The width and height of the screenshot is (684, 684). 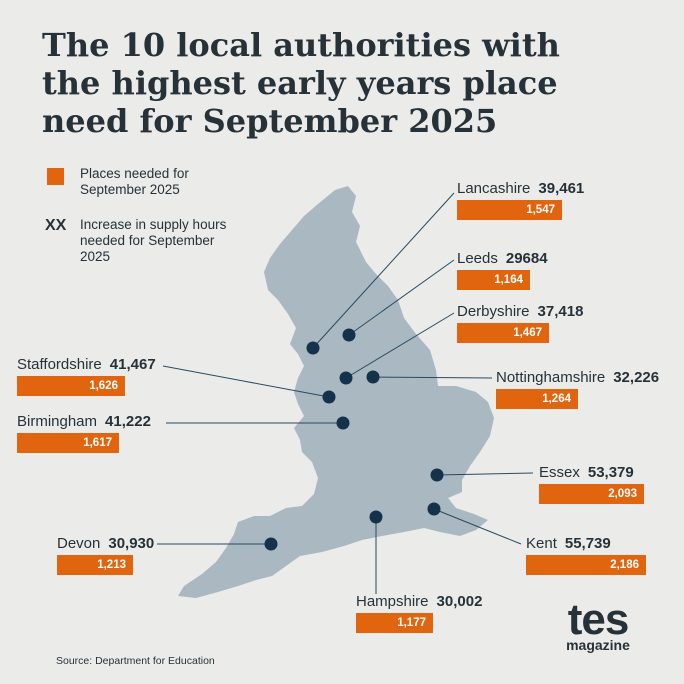 What do you see at coordinates (59, 364) in the screenshot?
I see `authority-name: Staffordshire` at bounding box center [59, 364].